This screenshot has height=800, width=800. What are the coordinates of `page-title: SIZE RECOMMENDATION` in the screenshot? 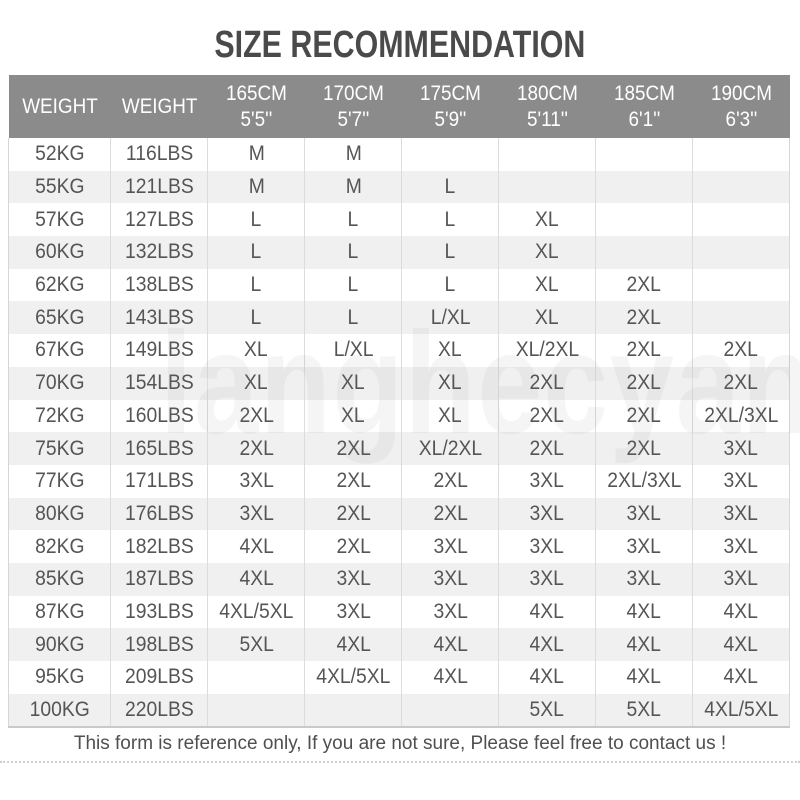 It's located at (400, 45).